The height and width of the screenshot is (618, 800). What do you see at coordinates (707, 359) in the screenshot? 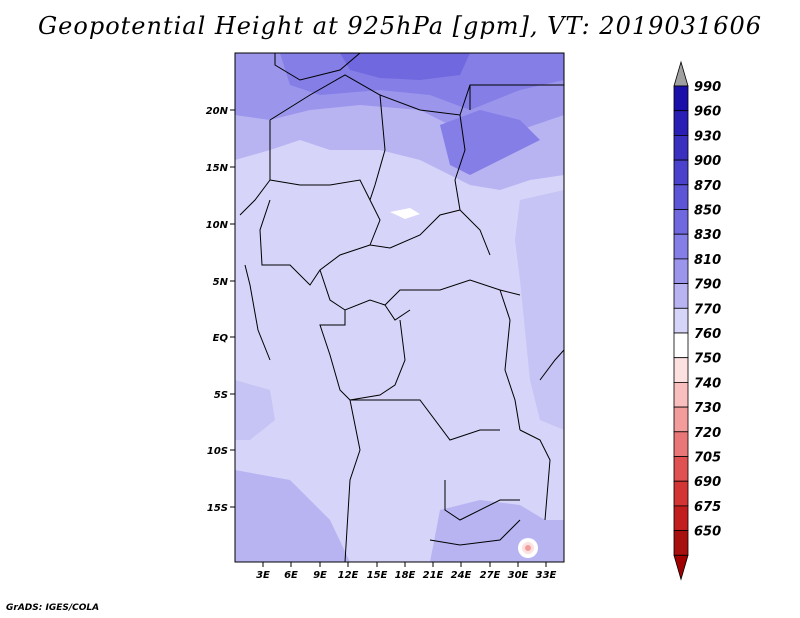
I see `colorbar-level-label: 750` at bounding box center [707, 359].